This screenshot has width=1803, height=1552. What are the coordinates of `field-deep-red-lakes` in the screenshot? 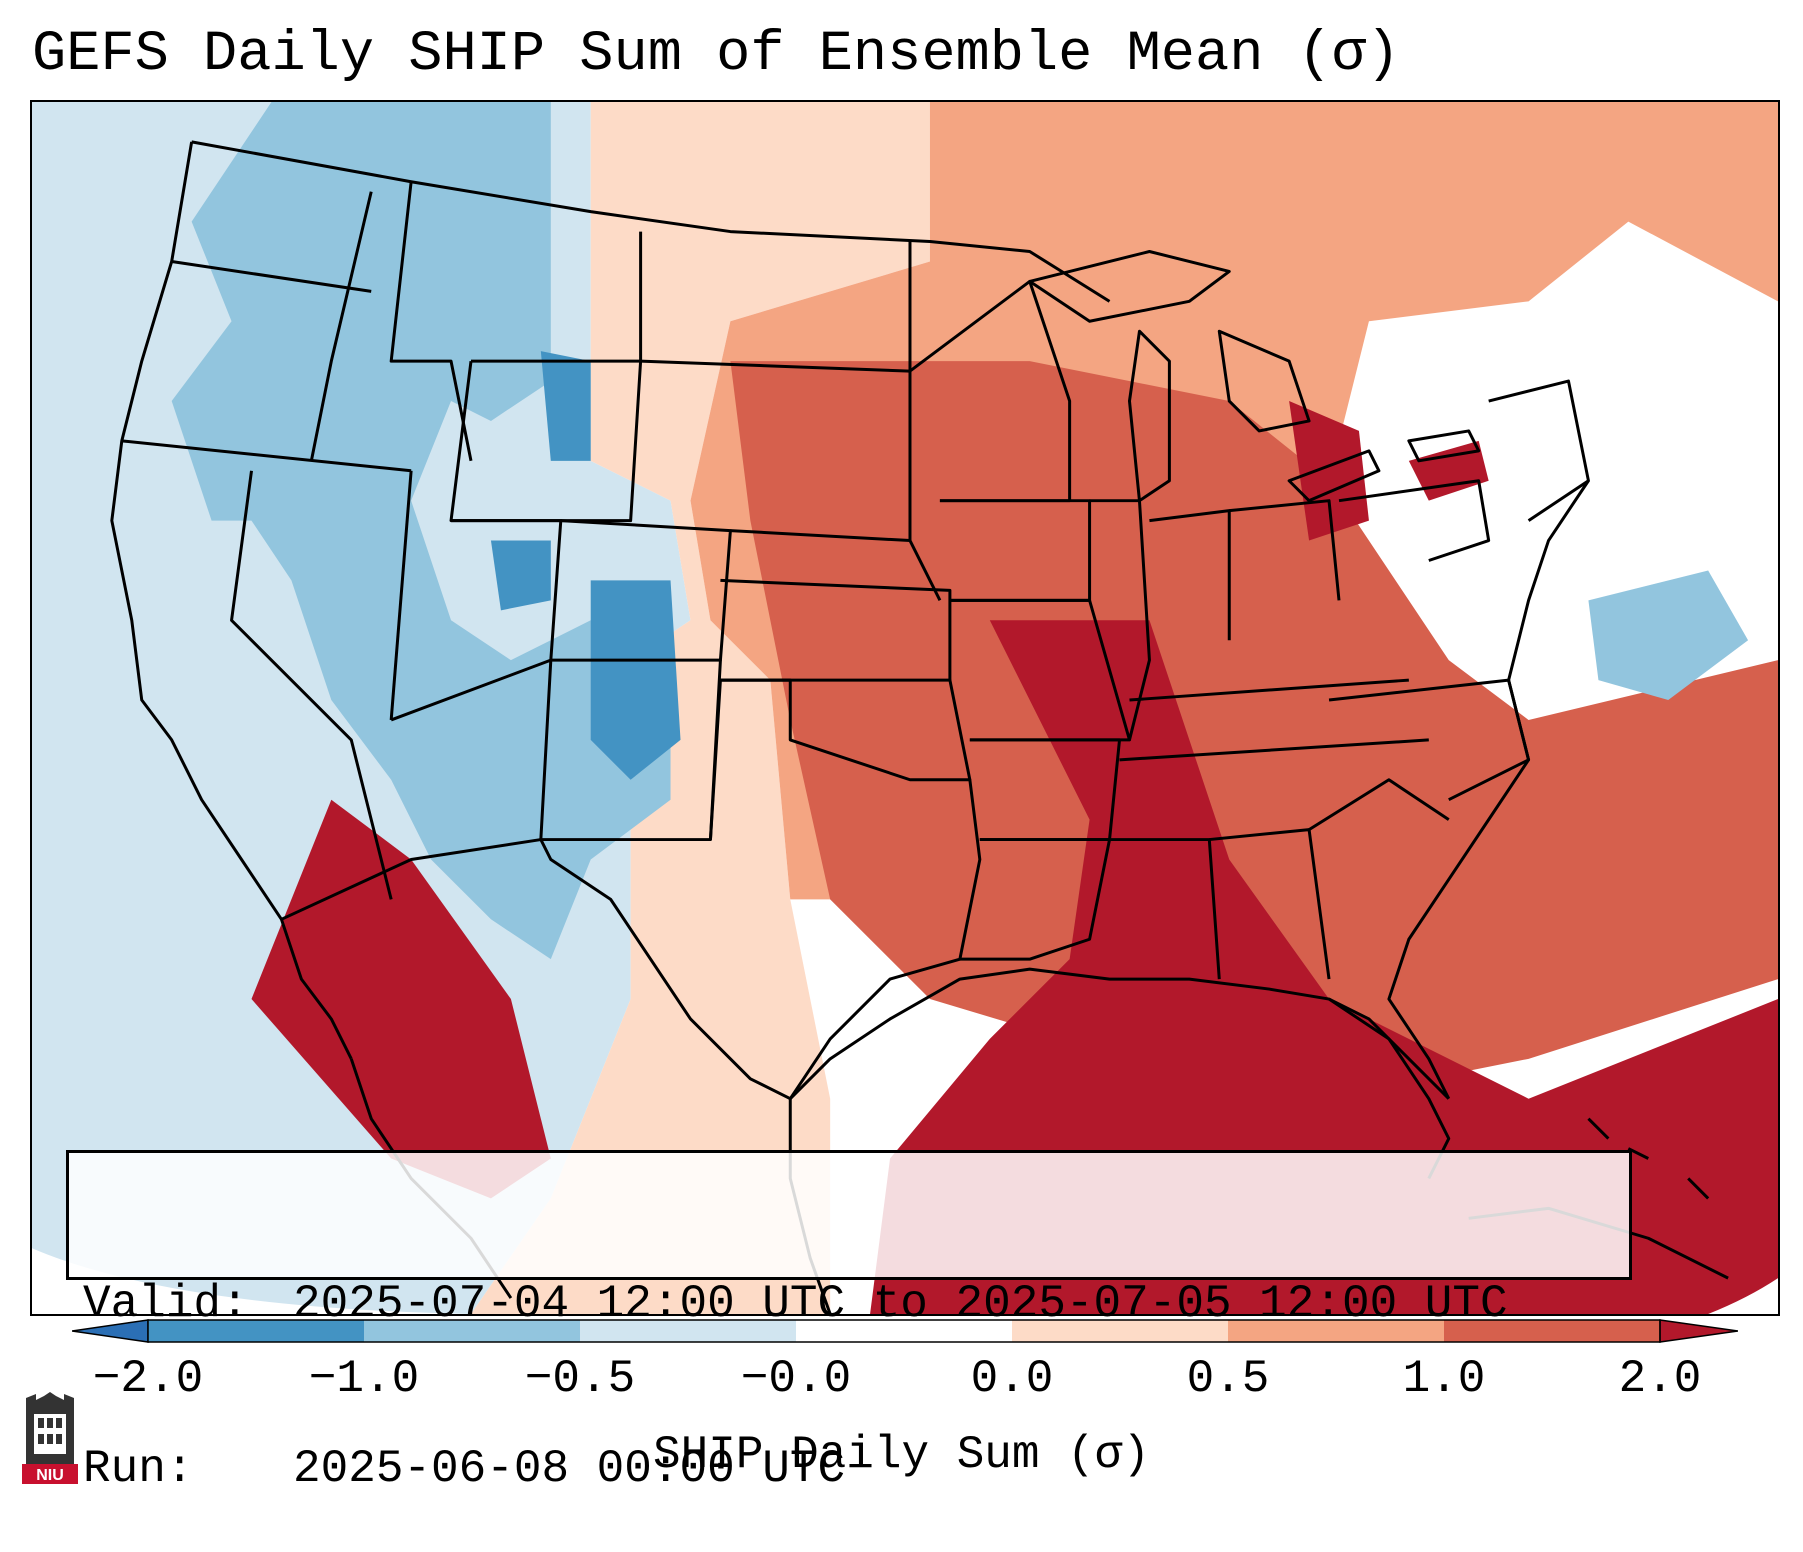 It's located at (1329, 471).